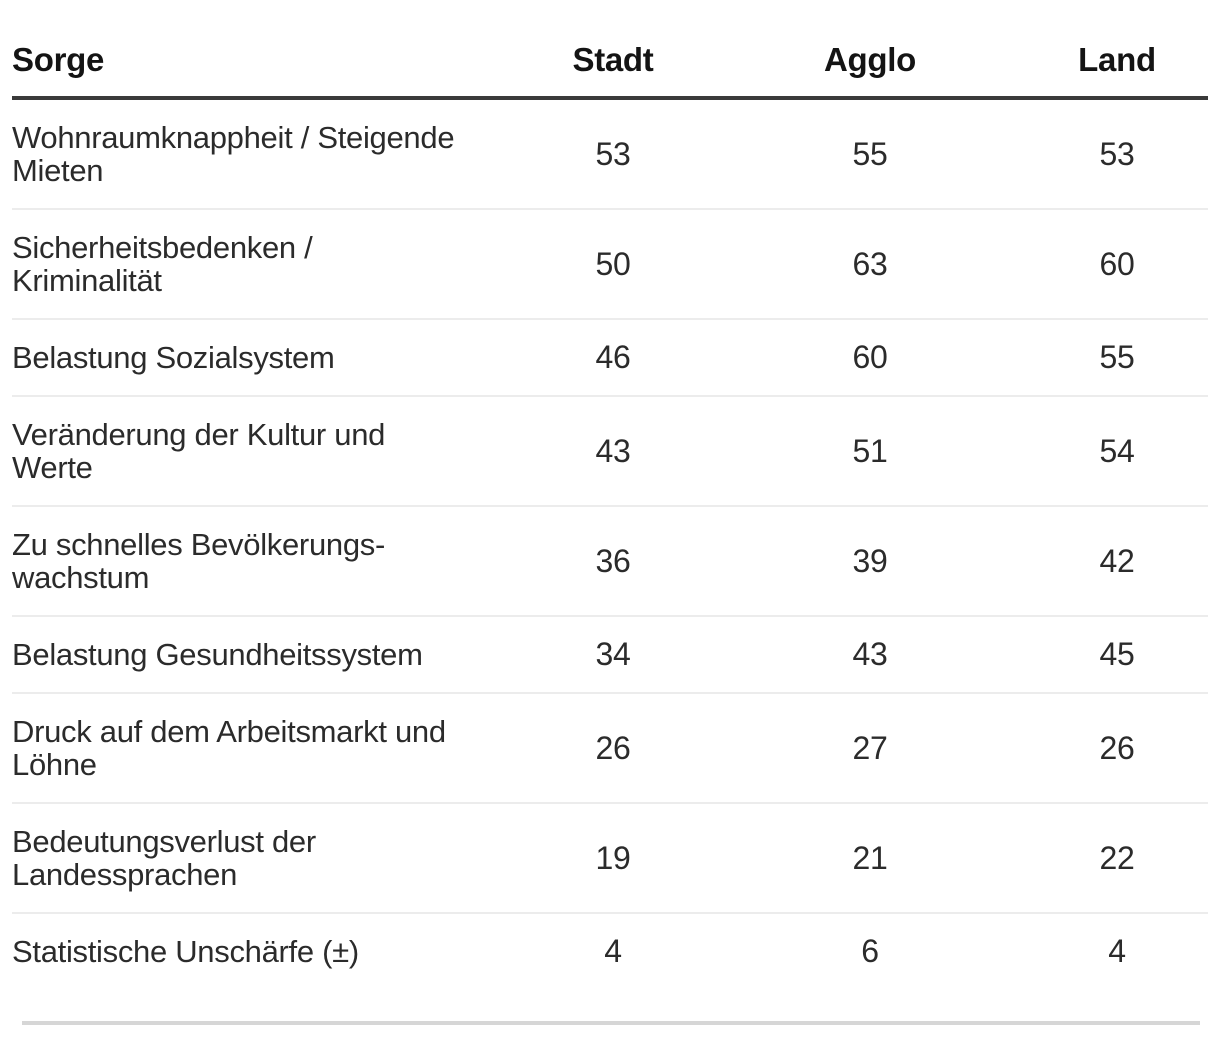  What do you see at coordinates (1117, 264) in the screenshot?
I see `land-value: 60` at bounding box center [1117, 264].